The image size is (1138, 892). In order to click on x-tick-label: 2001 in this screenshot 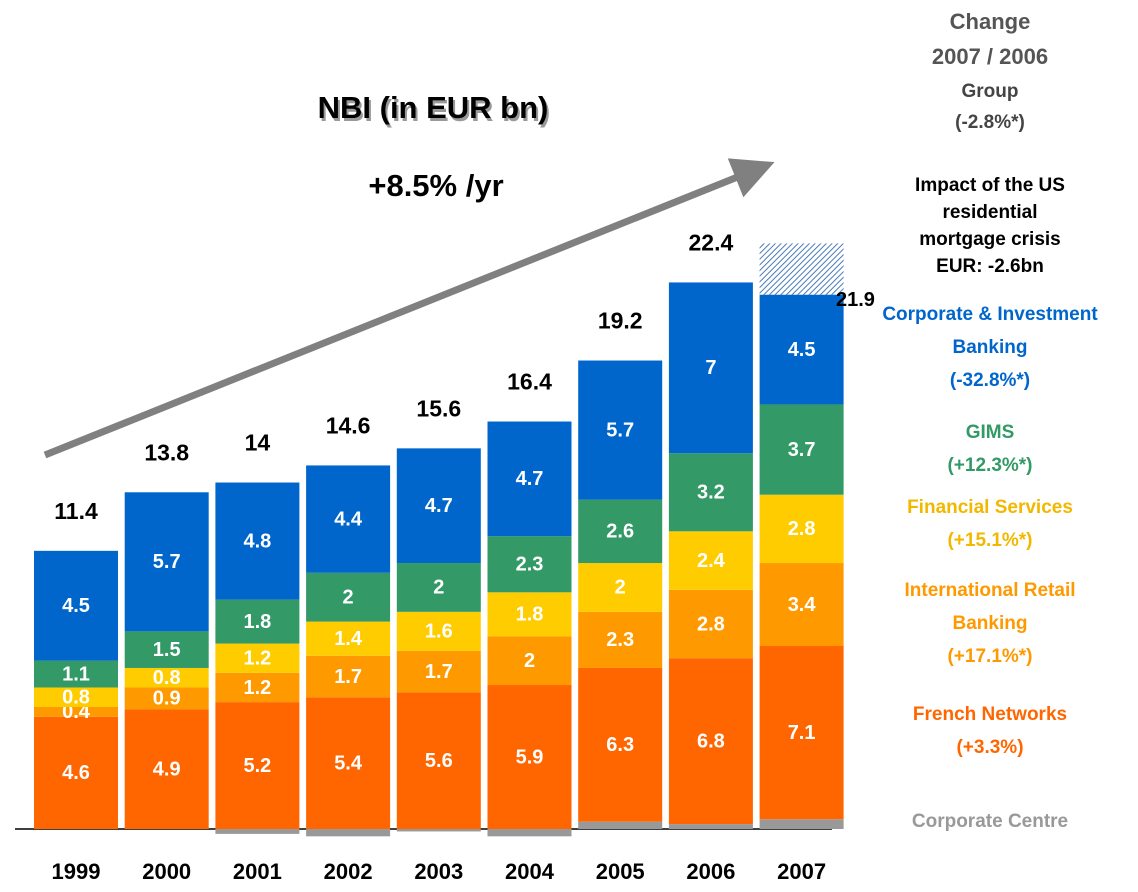, I will do `click(257, 871)`.